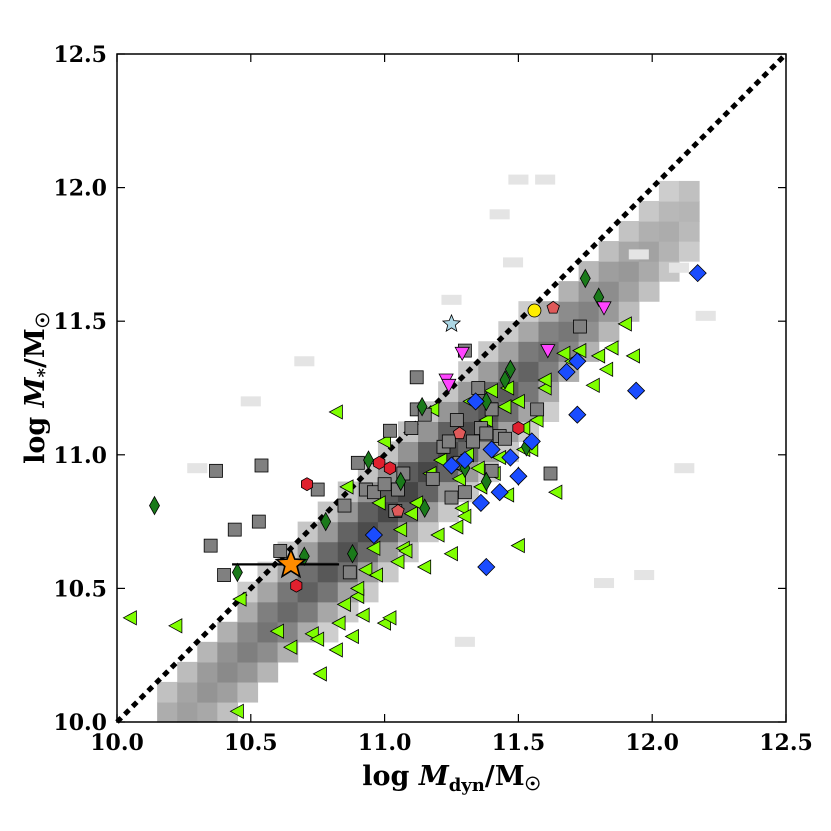  What do you see at coordinates (80, 322) in the screenshot?
I see `y-tick-label: 11.5` at bounding box center [80, 322].